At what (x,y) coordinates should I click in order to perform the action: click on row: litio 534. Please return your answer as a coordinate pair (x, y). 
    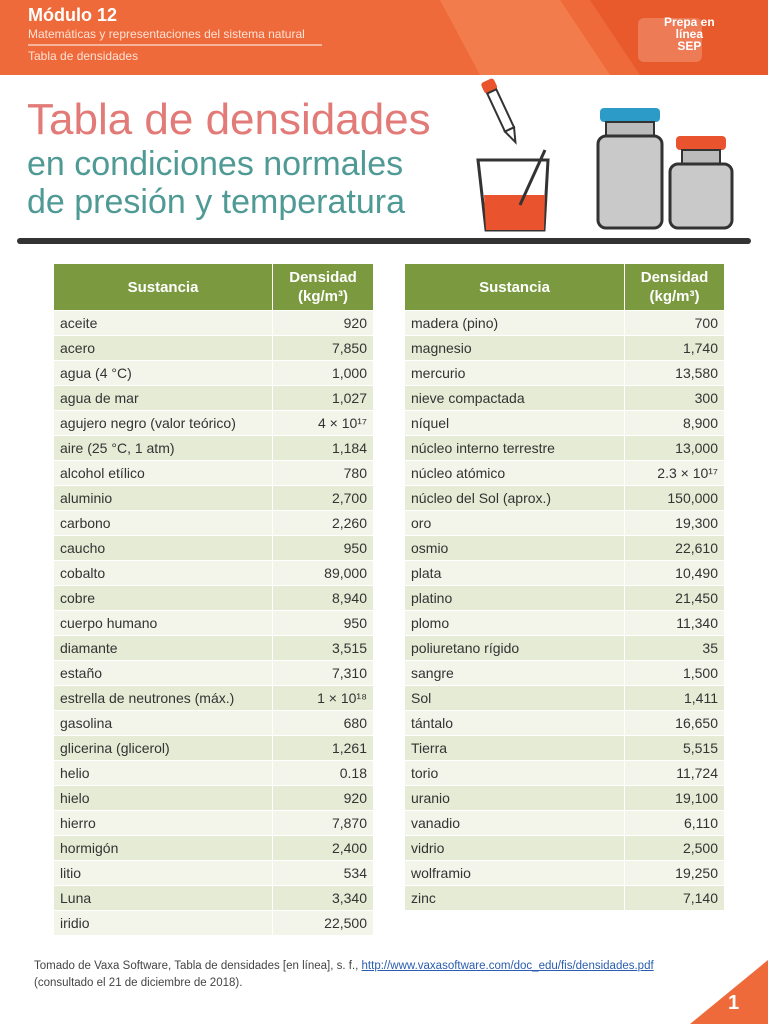
    Looking at the image, I should click on (213, 873).